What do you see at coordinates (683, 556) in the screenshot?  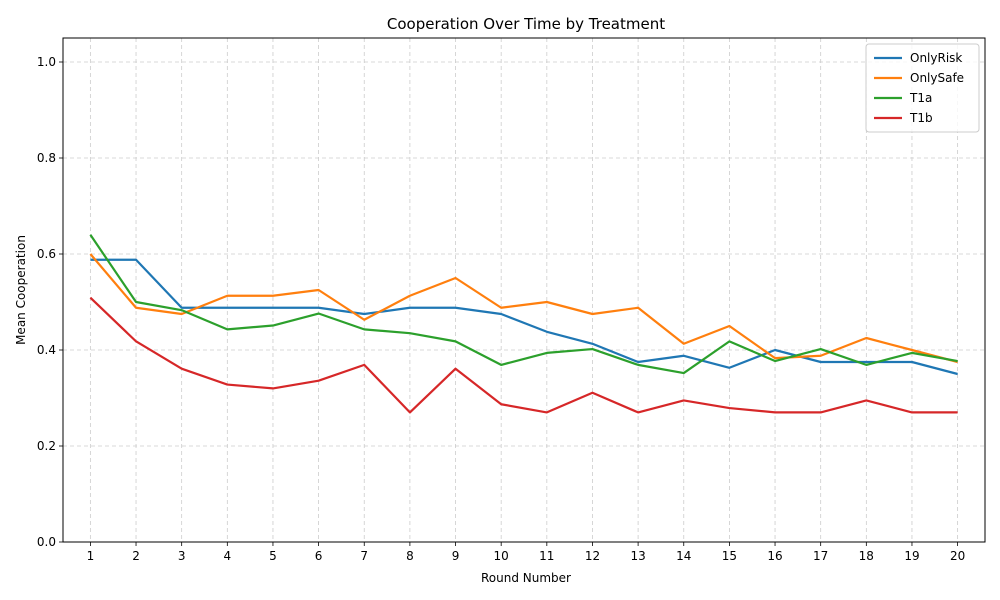 I see `x-tick-label: 14` at bounding box center [683, 556].